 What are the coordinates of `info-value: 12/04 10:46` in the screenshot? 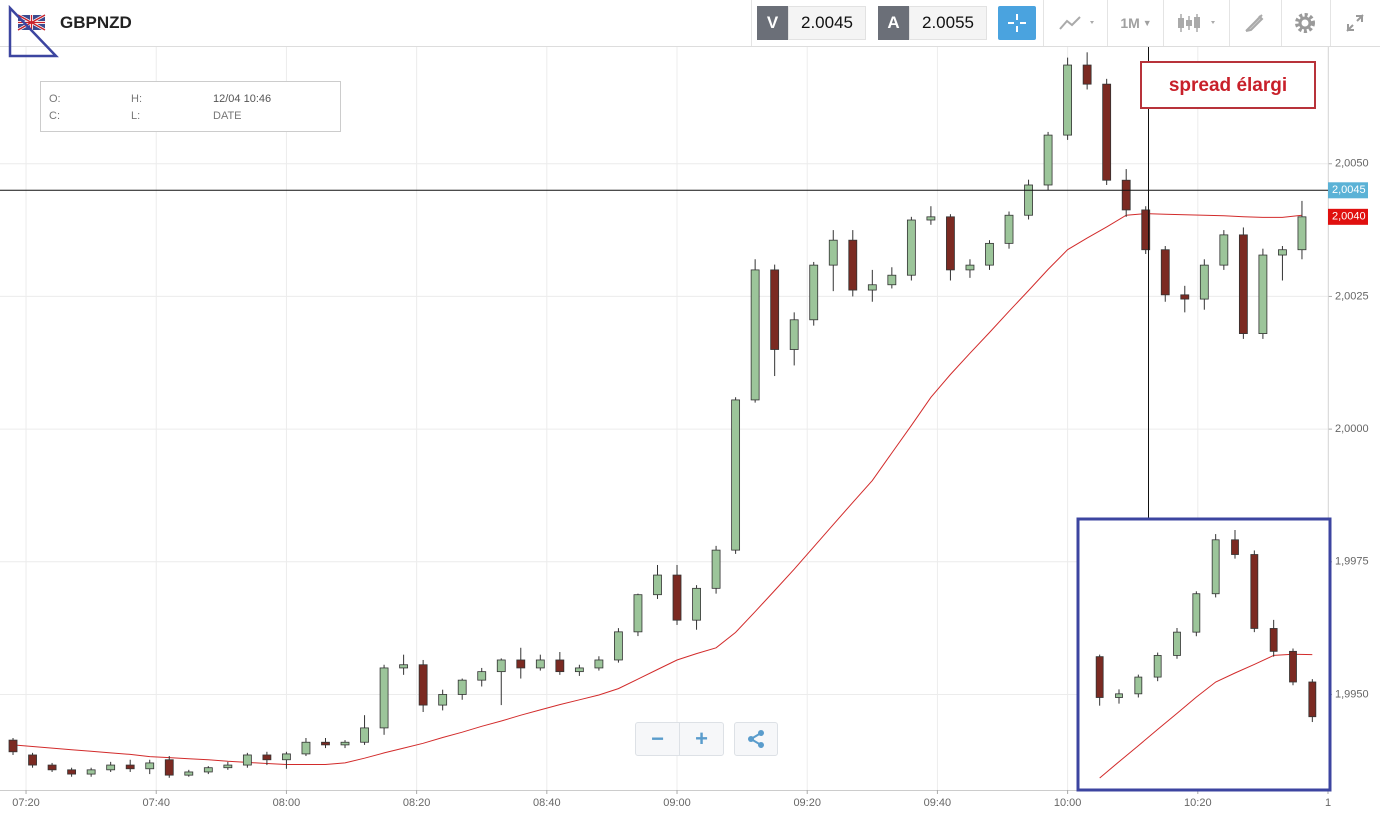 It's located at (242, 99).